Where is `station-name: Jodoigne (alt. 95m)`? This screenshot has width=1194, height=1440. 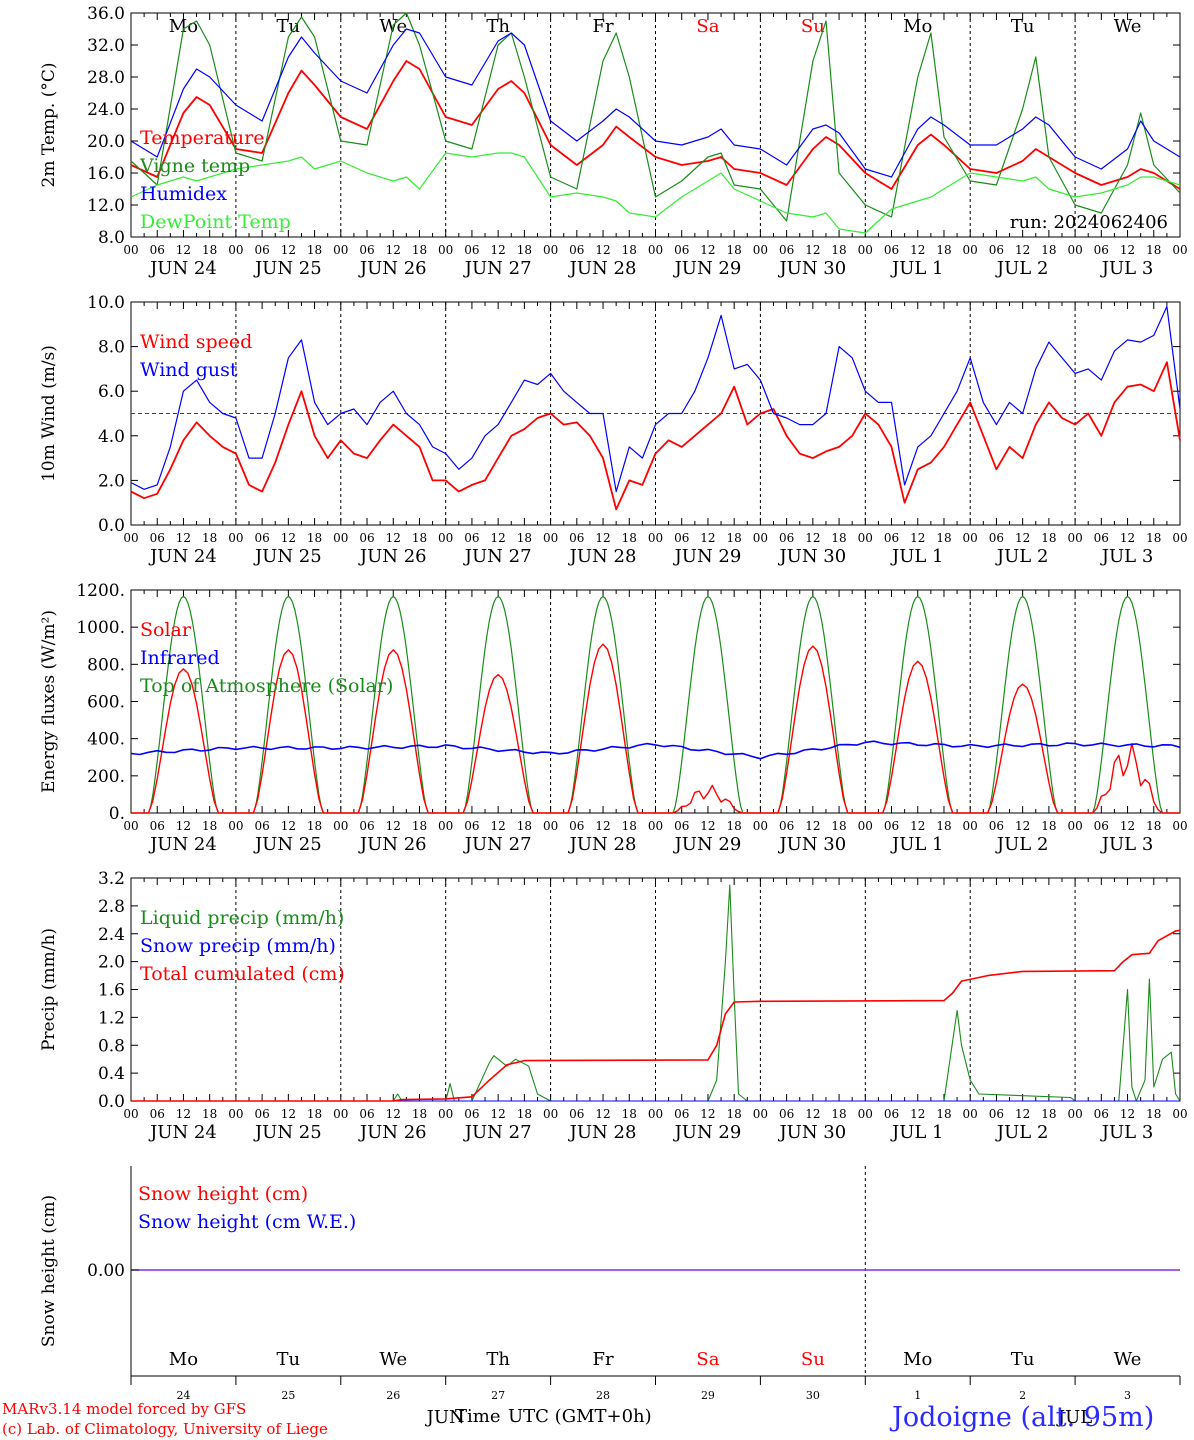 station-name: Jodoigne (alt. 95m) is located at coordinates (1023, 1417).